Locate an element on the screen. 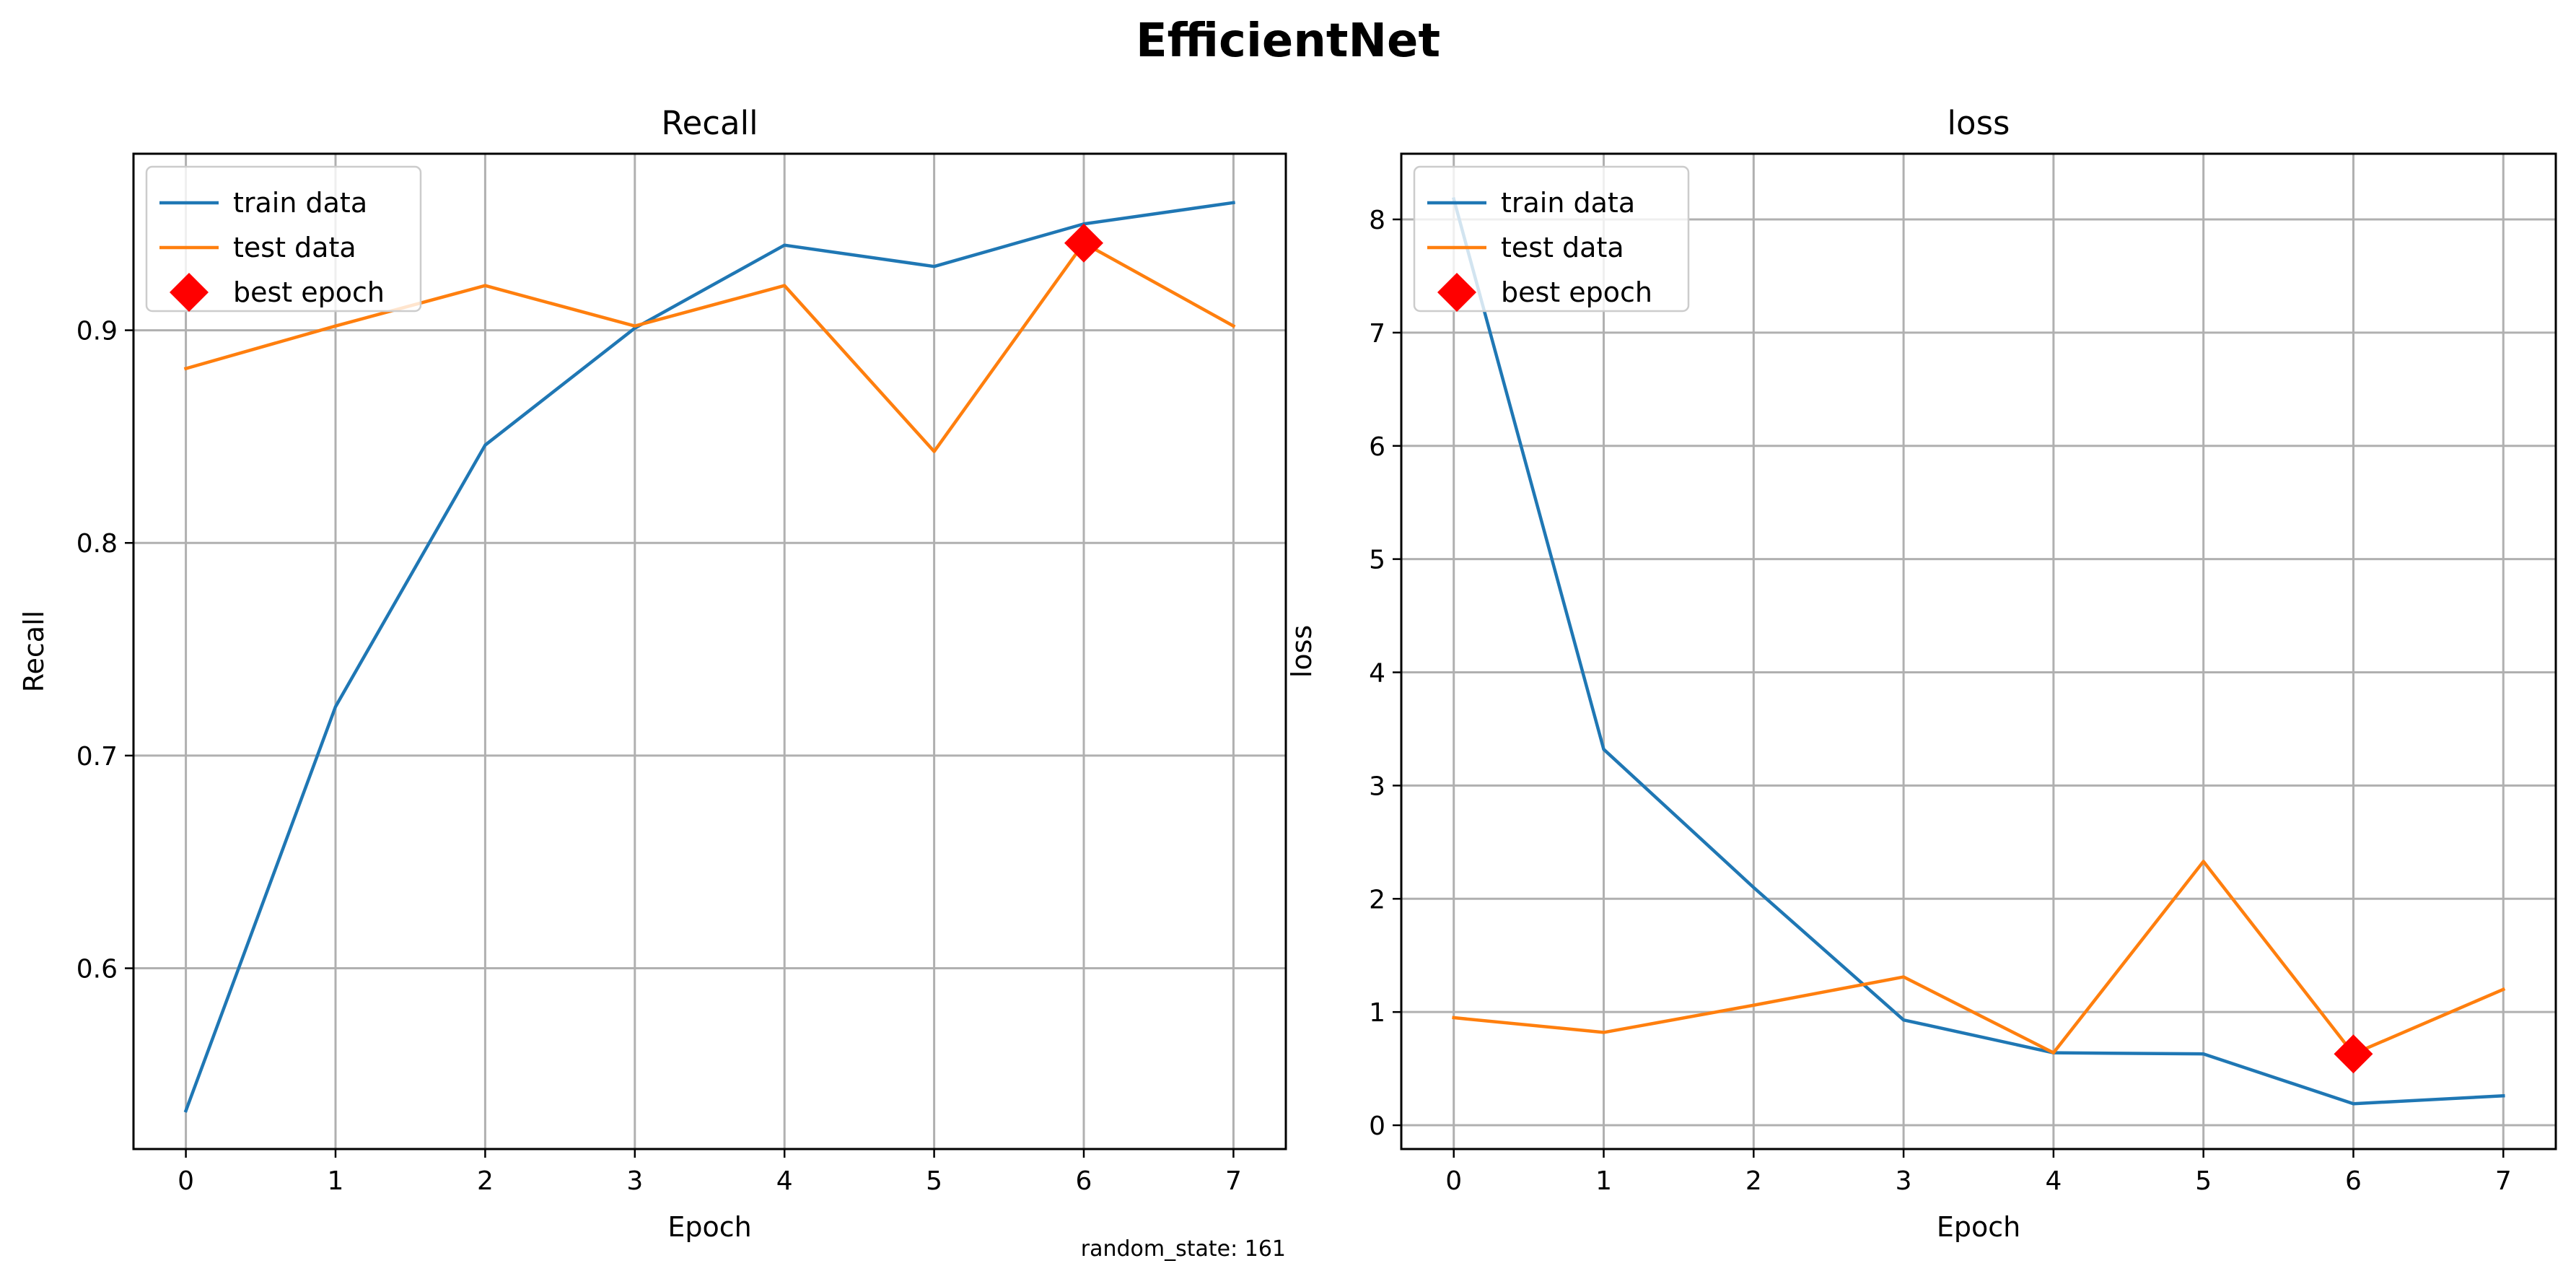 The width and height of the screenshot is (2576, 1284). loss-y-tick-label: 5 is located at coordinates (1377, 560).